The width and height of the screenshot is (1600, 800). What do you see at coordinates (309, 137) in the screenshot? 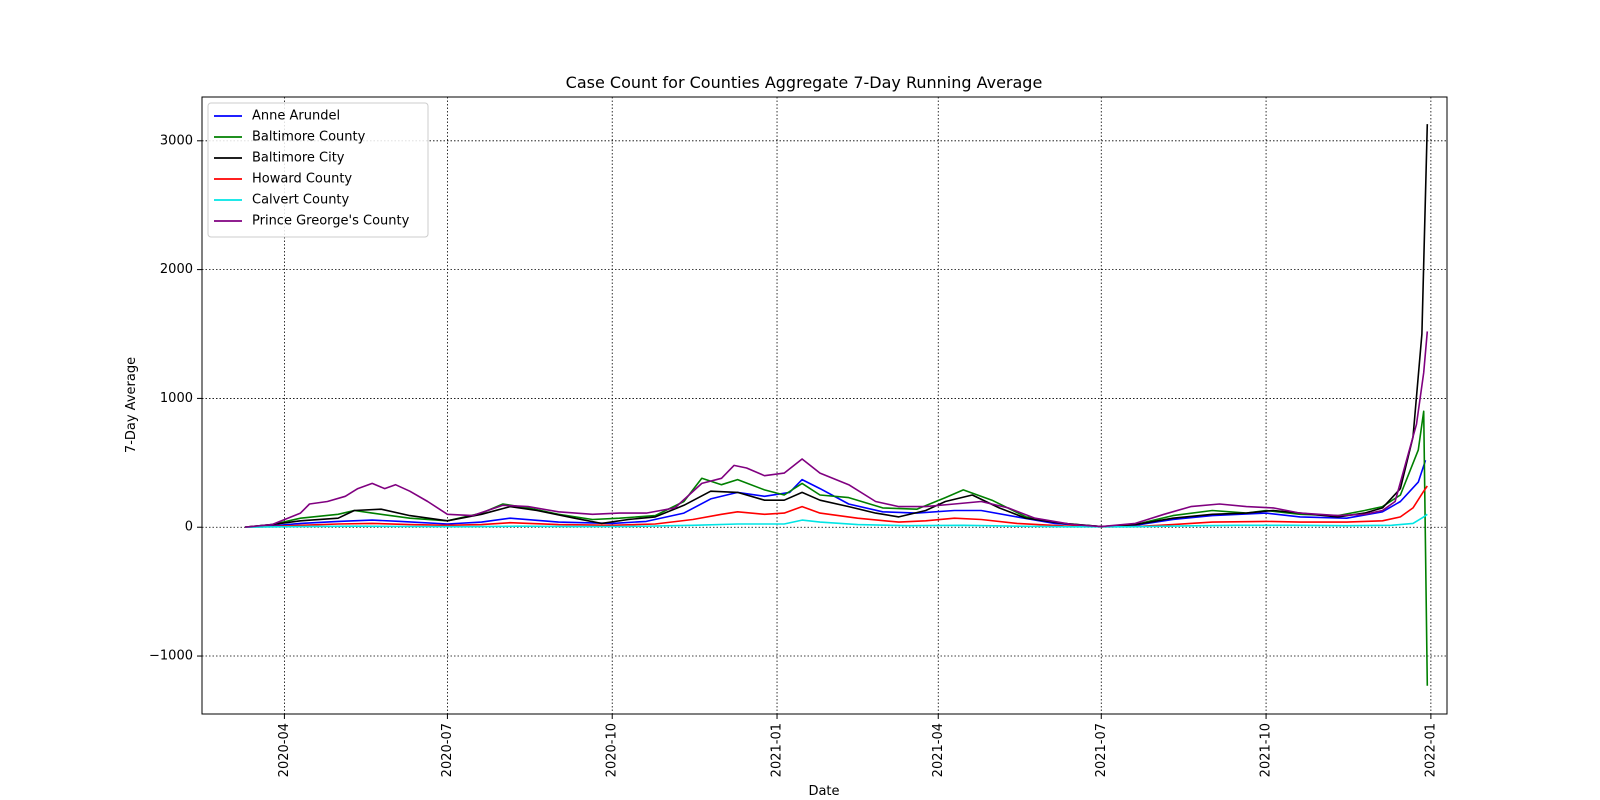
I see `legend-label: Baltimore County` at bounding box center [309, 137].